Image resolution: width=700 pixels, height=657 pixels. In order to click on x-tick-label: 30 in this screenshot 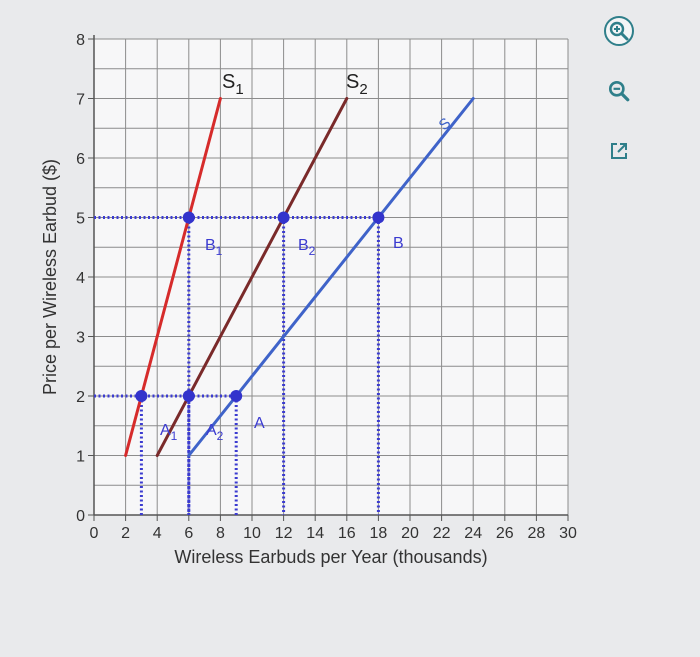, I will do `click(568, 533)`.